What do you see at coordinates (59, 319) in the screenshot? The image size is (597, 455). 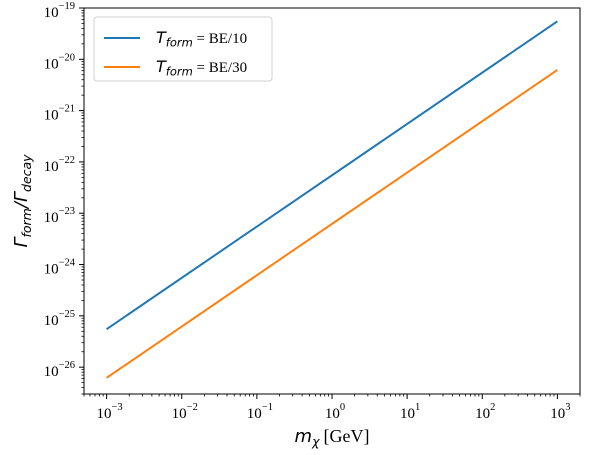 I see `y-tick-label: 10−25` at bounding box center [59, 319].